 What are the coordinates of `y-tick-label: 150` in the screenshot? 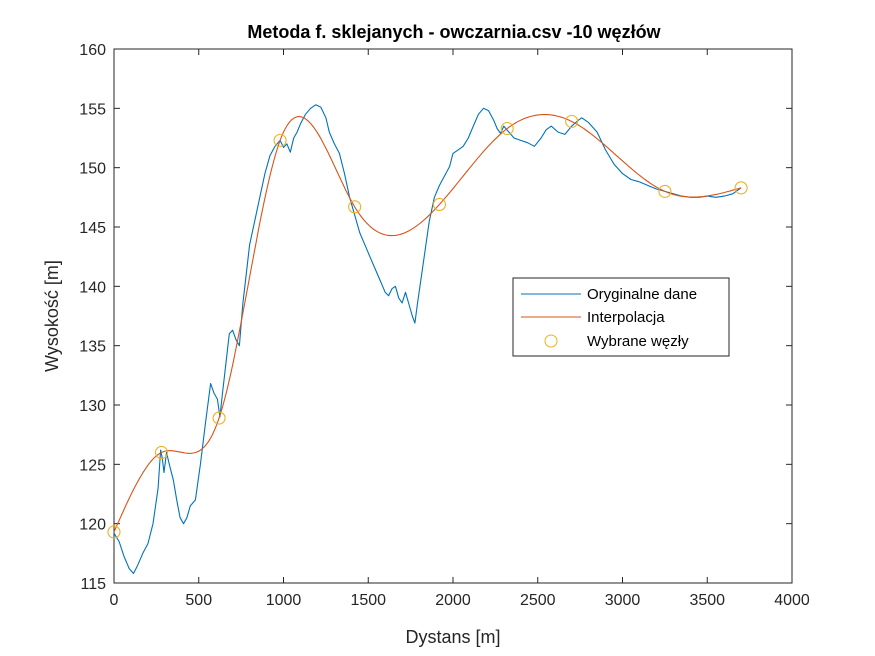 It's located at (92, 169).